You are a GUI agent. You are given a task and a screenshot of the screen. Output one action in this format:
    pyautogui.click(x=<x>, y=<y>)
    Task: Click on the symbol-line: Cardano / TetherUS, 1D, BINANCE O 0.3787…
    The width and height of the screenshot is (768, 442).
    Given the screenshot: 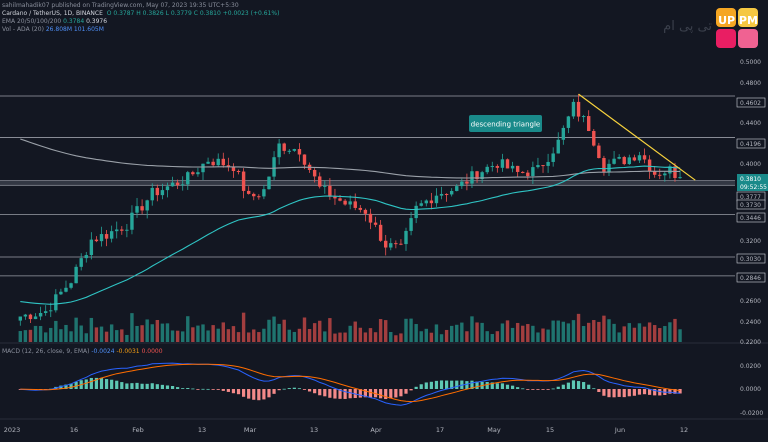 What is the action you would take?
    pyautogui.click(x=140, y=14)
    